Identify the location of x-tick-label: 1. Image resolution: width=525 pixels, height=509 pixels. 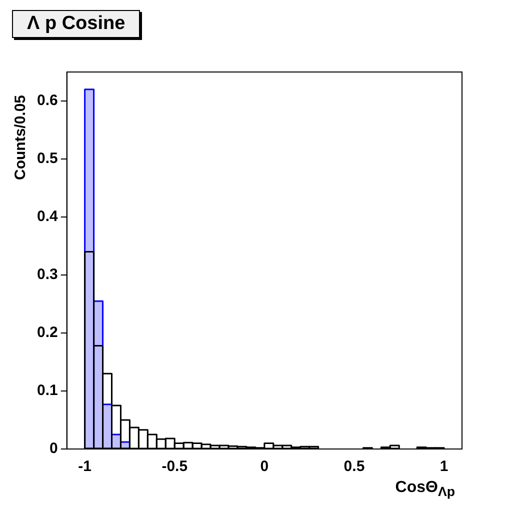
(444, 467).